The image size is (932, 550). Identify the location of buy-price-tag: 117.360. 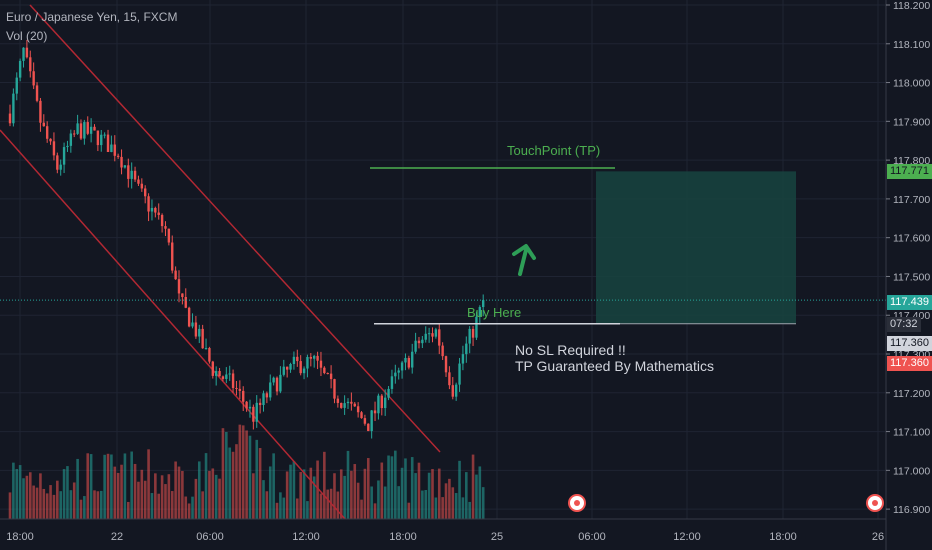
(909, 343).